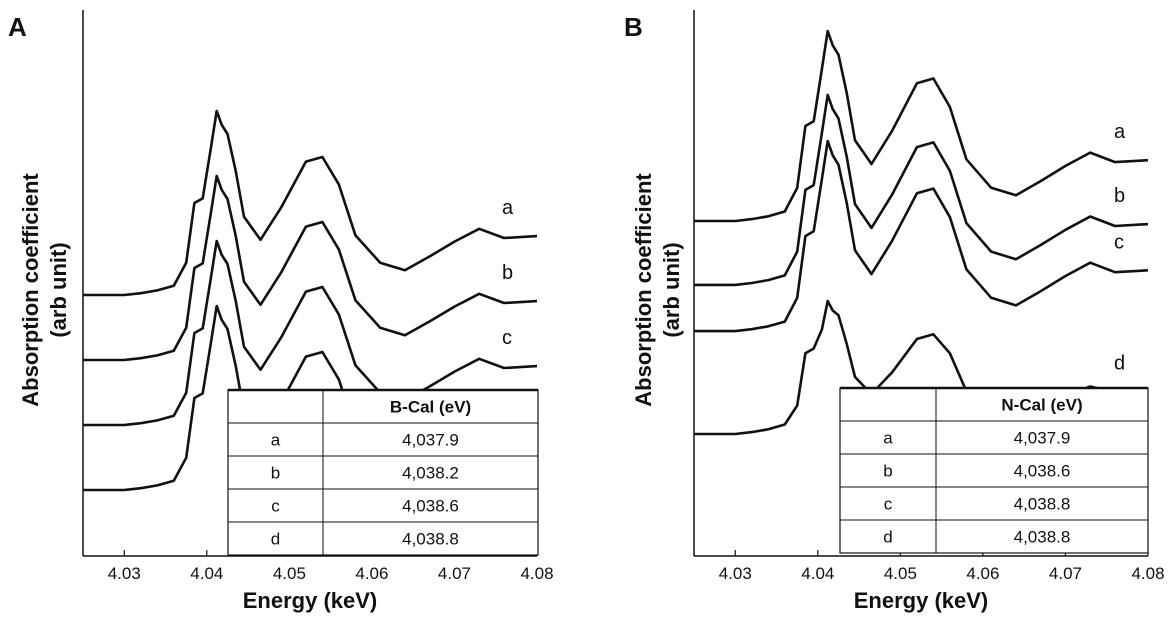  Describe the element at coordinates (310, 600) in the screenshot. I see `x-axis-title-a: Energy (keV)` at that location.